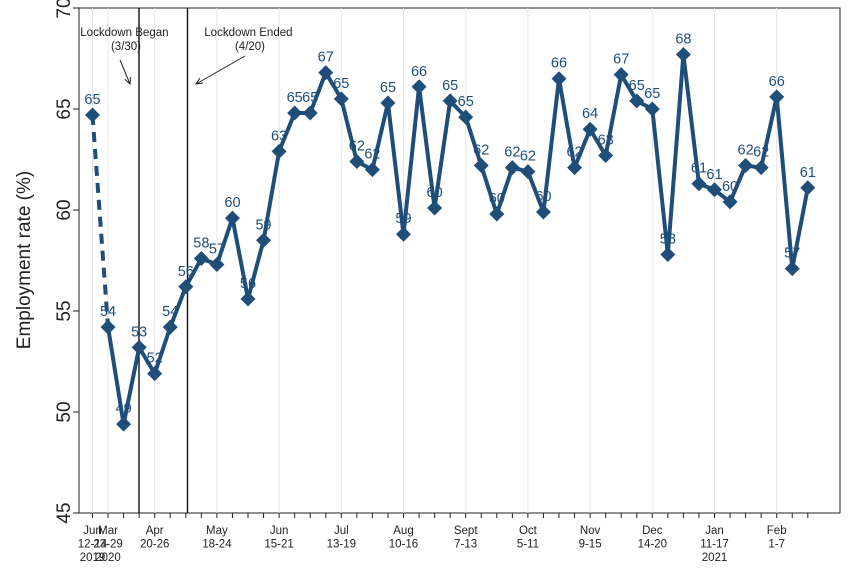 The height and width of the screenshot is (577, 850). What do you see at coordinates (419, 72) in the screenshot?
I see `data-label: 66` at bounding box center [419, 72].